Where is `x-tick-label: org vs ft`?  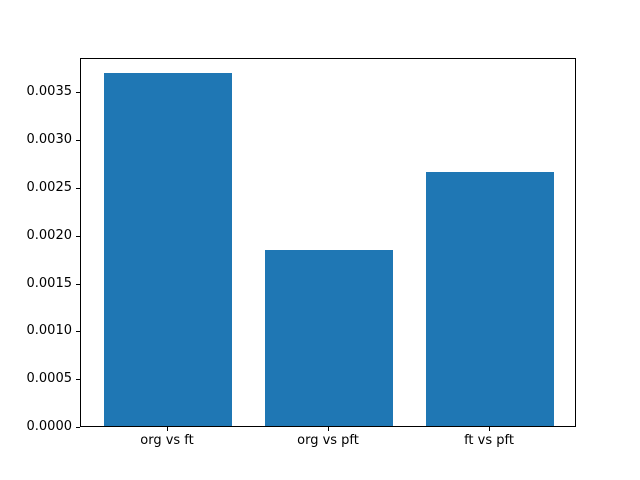
x-tick-label: org vs ft is located at coordinates (167, 440).